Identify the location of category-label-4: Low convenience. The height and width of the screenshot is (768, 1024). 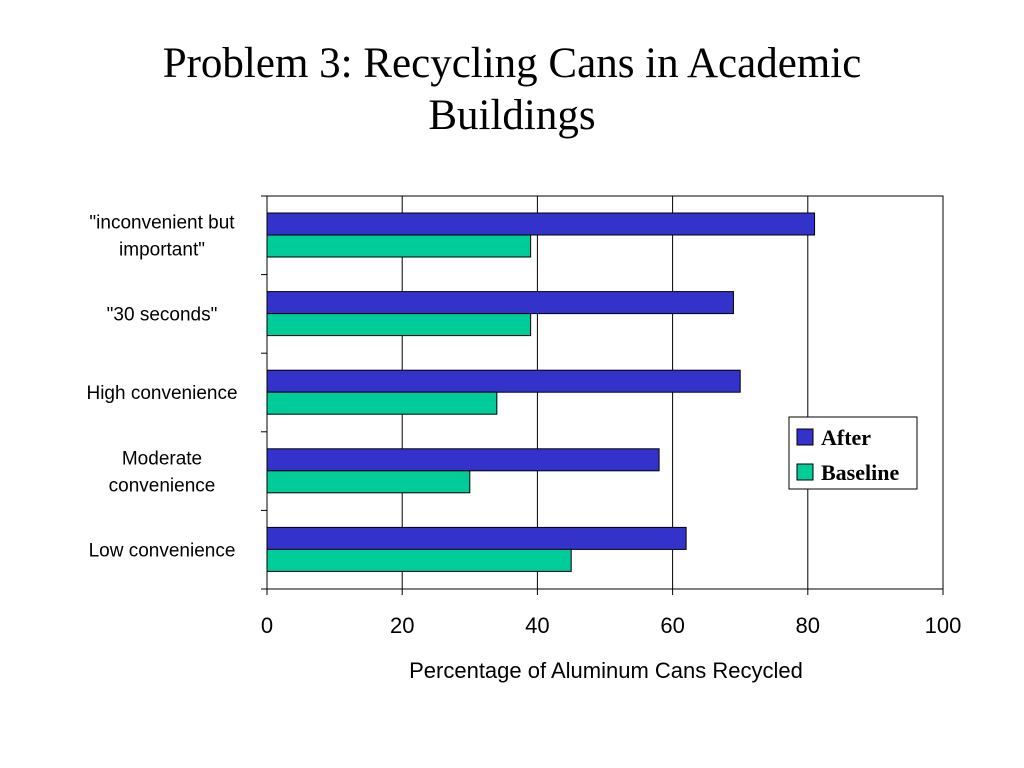
(162, 550).